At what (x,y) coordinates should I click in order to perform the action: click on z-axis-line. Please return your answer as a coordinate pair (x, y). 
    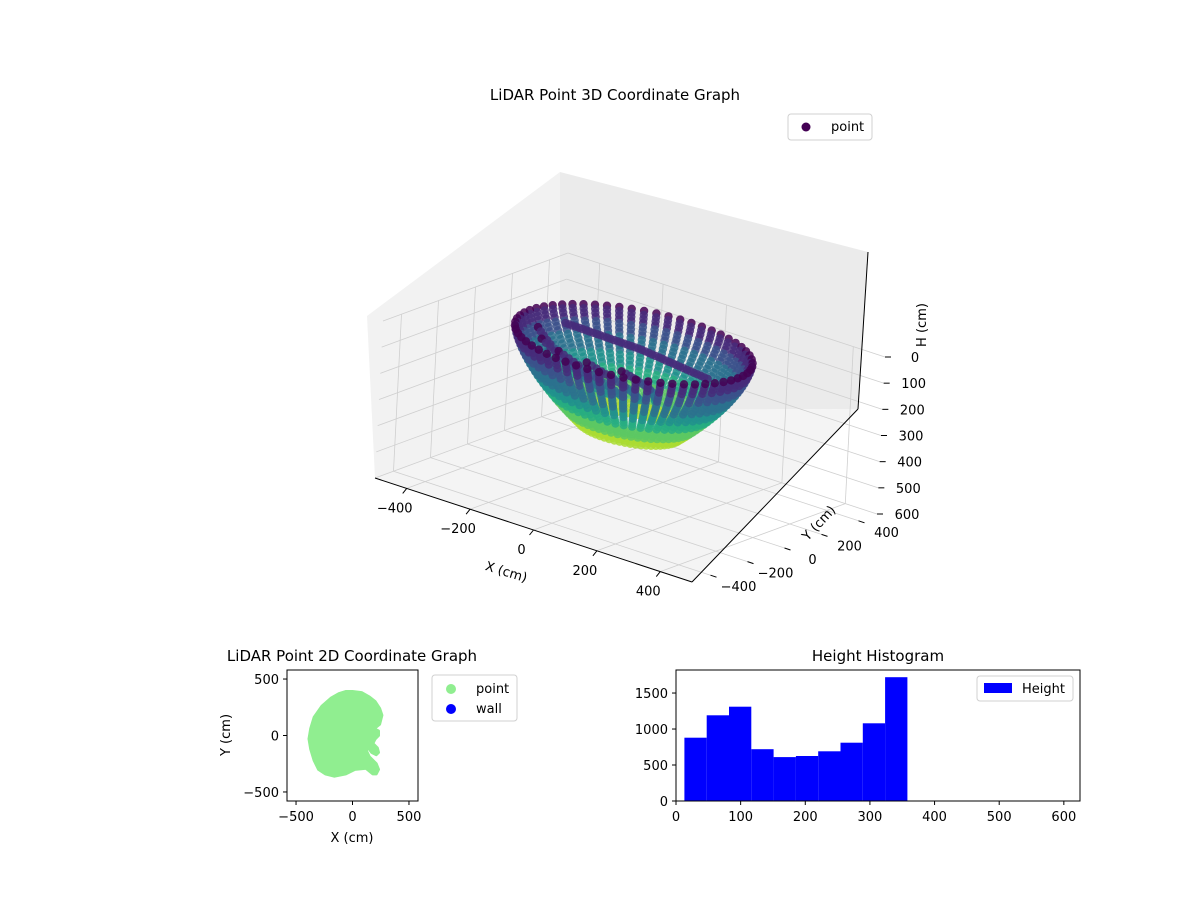
    Looking at the image, I should click on (863, 330).